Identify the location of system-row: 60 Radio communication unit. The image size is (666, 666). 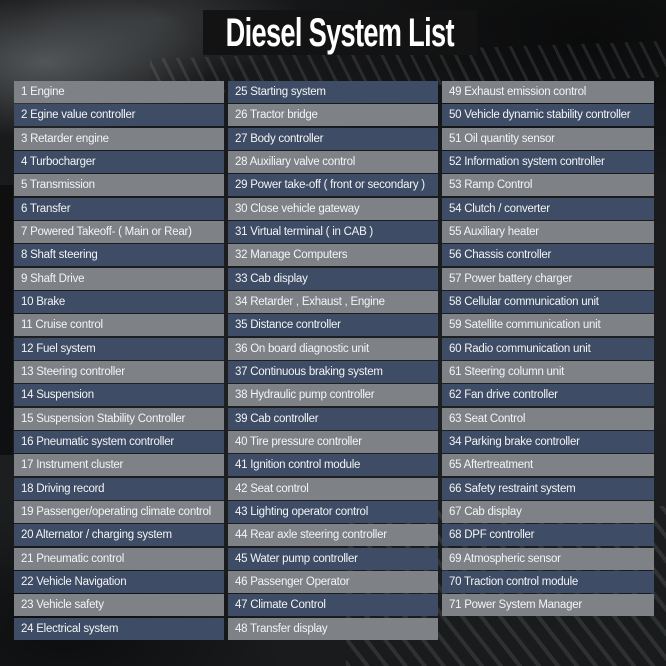
(548, 348).